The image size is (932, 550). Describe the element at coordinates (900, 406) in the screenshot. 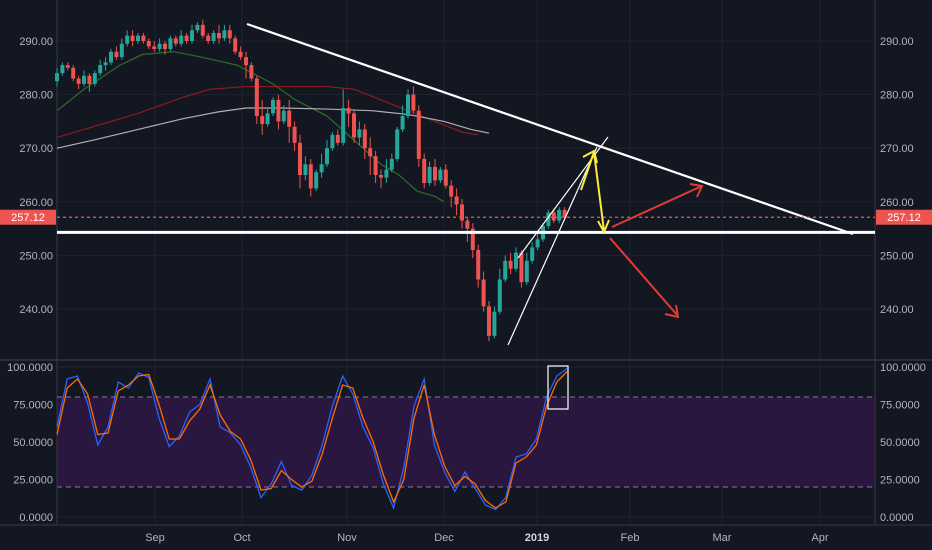

I see `stochastic-tick-label-right: 75.0000` at that location.